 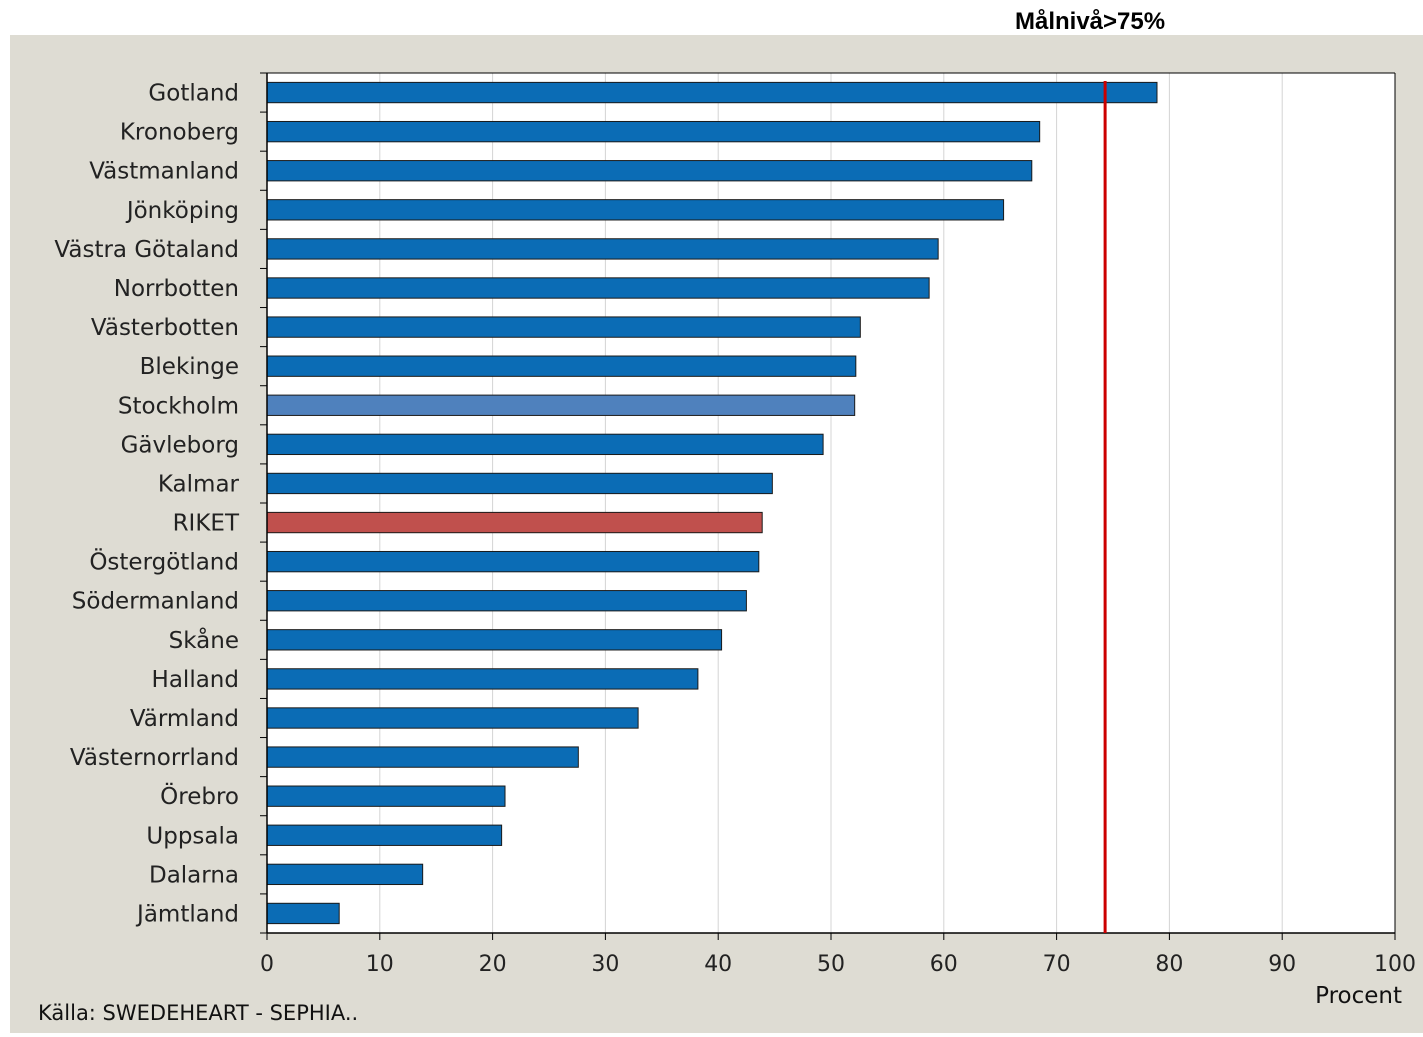 What do you see at coordinates (146, 250) in the screenshot?
I see `category-label: Västra Götaland` at bounding box center [146, 250].